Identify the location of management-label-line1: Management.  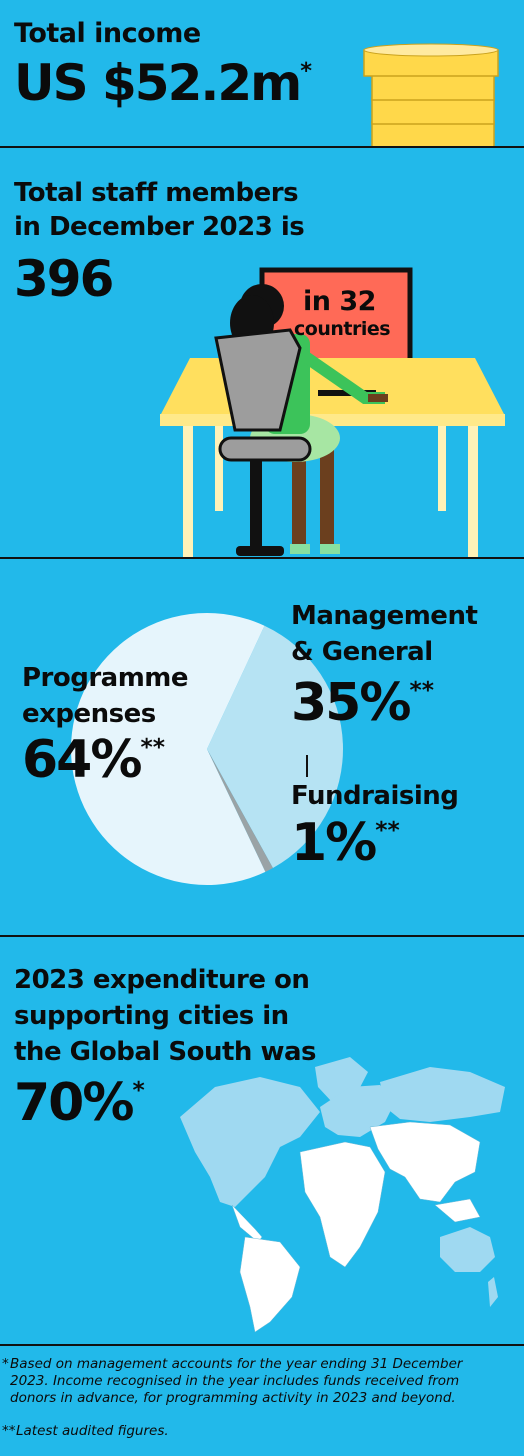
(384, 616).